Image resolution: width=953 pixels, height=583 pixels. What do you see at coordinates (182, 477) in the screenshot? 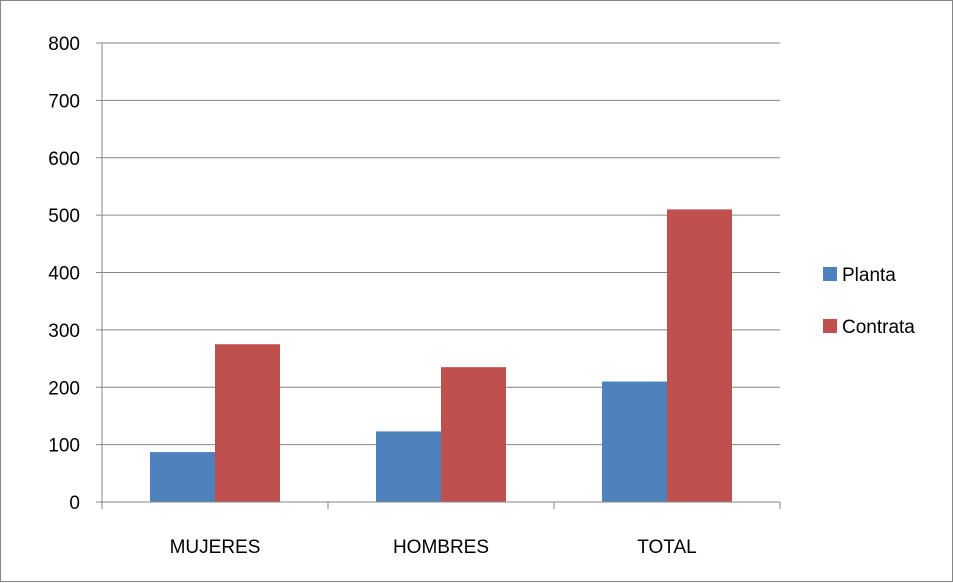
I see `bar-planta-mujeres` at bounding box center [182, 477].